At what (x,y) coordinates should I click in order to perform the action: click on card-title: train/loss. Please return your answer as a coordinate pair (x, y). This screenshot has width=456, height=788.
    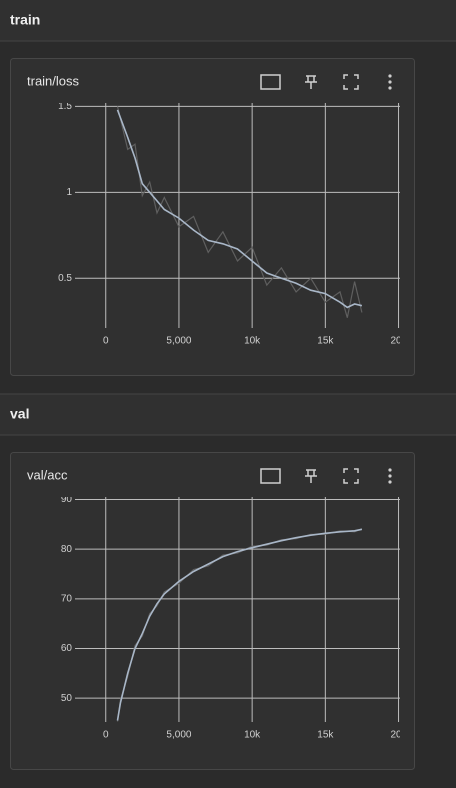
    Looking at the image, I should click on (53, 80).